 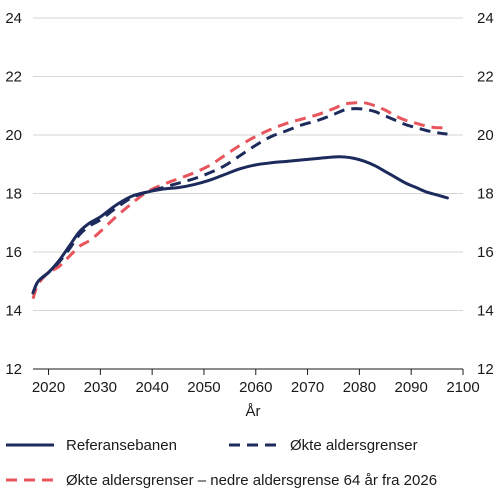 I want to click on y-tick-label-right: 16, so click(x=485, y=252).